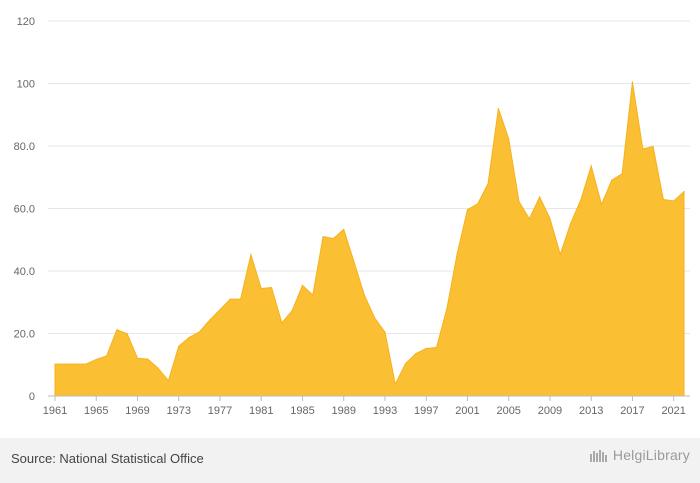 The image size is (700, 483). Describe the element at coordinates (508, 411) in the screenshot. I see `x-tick-label: 2005` at that location.